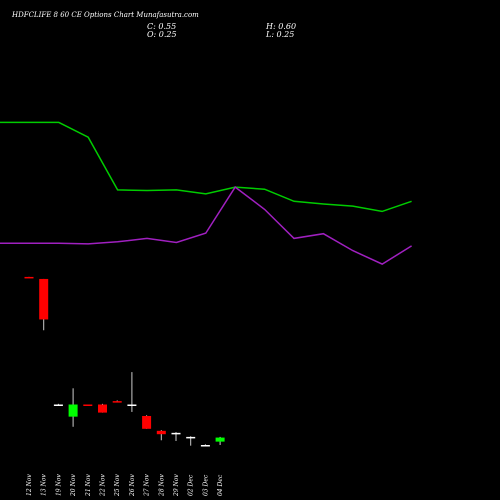 The height and width of the screenshot is (500, 500). I want to click on close-value: C: 0.55, so click(162, 26).